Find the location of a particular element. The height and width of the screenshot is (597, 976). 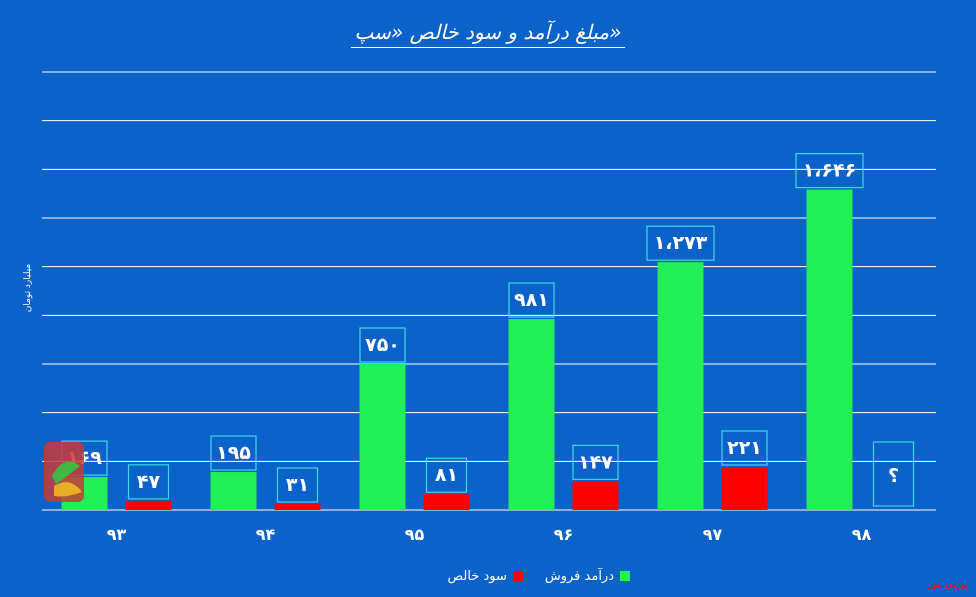

legend-label-profit: سود خالص is located at coordinates (477, 576).